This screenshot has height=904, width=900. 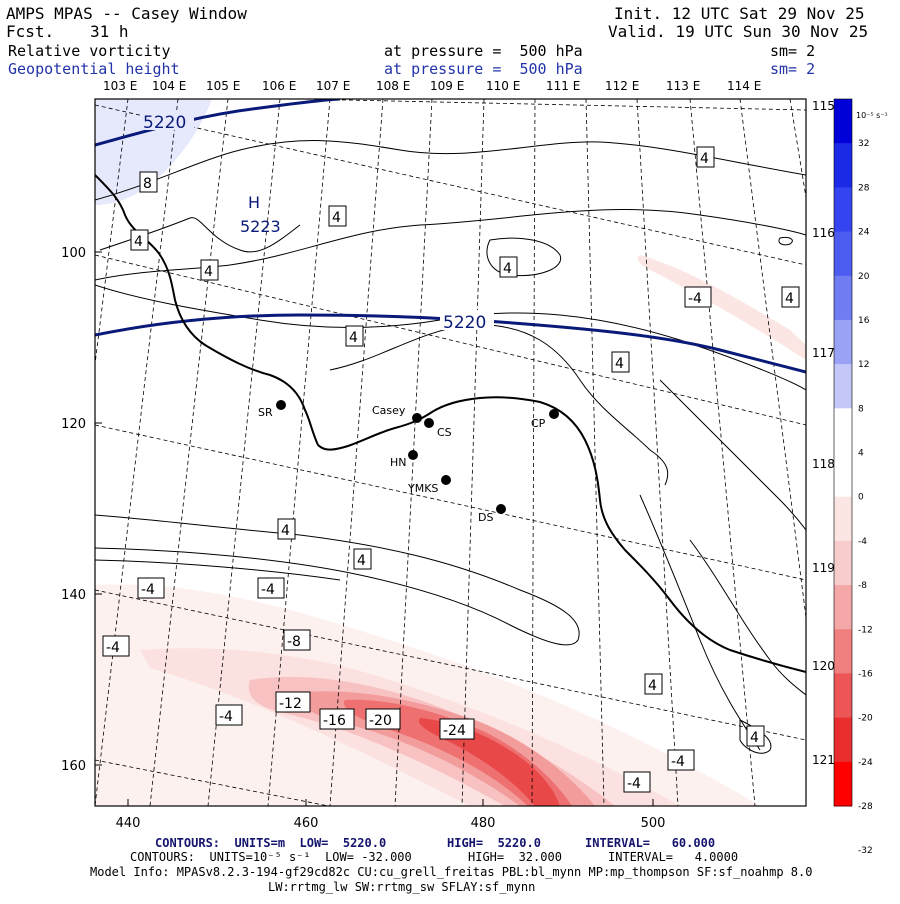 What do you see at coordinates (865, 630) in the screenshot?
I see `colorbar-tick-label: -12` at bounding box center [865, 630].